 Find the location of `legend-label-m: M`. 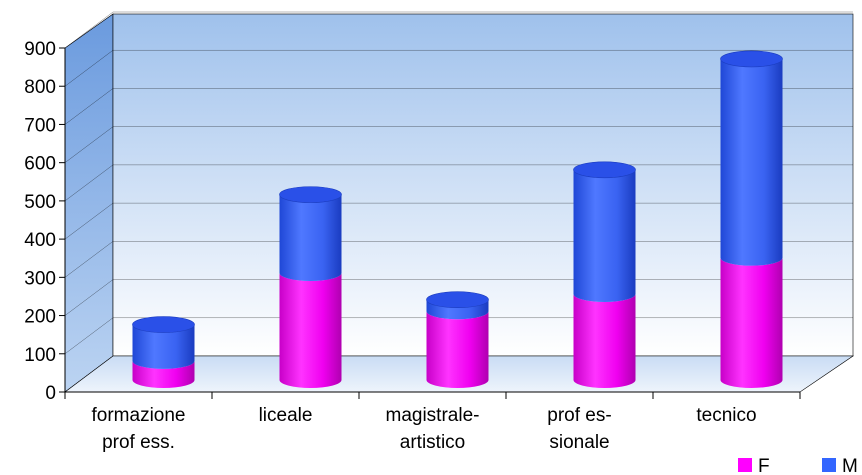

legend-label-m: M is located at coordinates (850, 465).